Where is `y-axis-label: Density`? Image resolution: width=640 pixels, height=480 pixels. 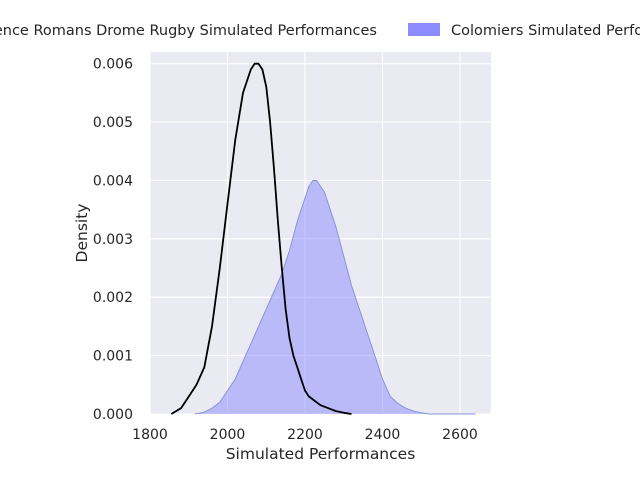
y-axis-label: Density is located at coordinates (82, 233).